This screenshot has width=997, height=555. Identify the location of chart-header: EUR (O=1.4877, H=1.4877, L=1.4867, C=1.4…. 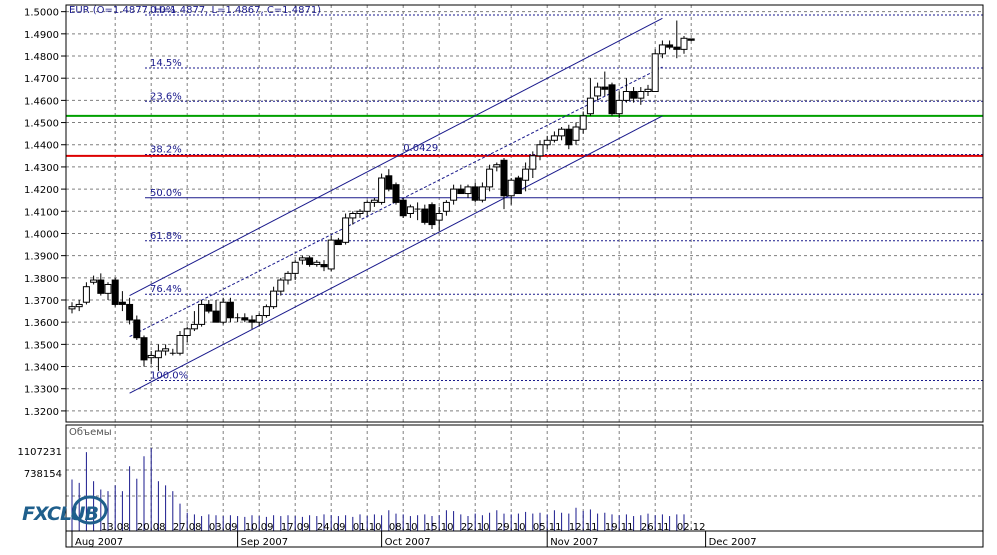
(195, 10).